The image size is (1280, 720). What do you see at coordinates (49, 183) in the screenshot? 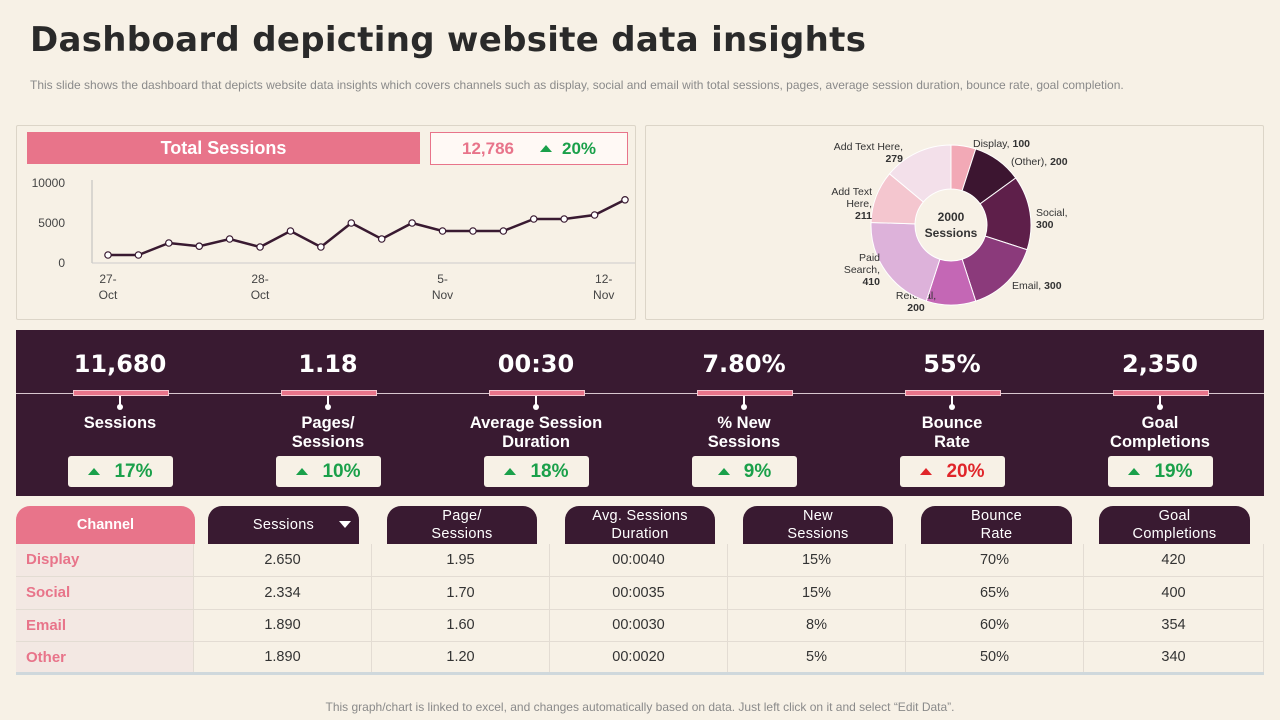
I see `y-tick-label: 10000` at bounding box center [49, 183].